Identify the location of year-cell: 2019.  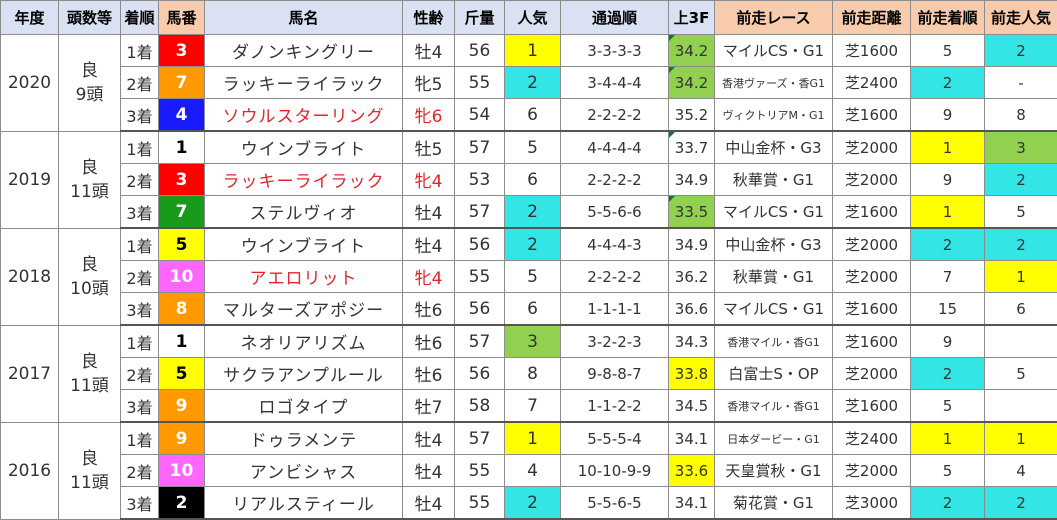
(30, 179).